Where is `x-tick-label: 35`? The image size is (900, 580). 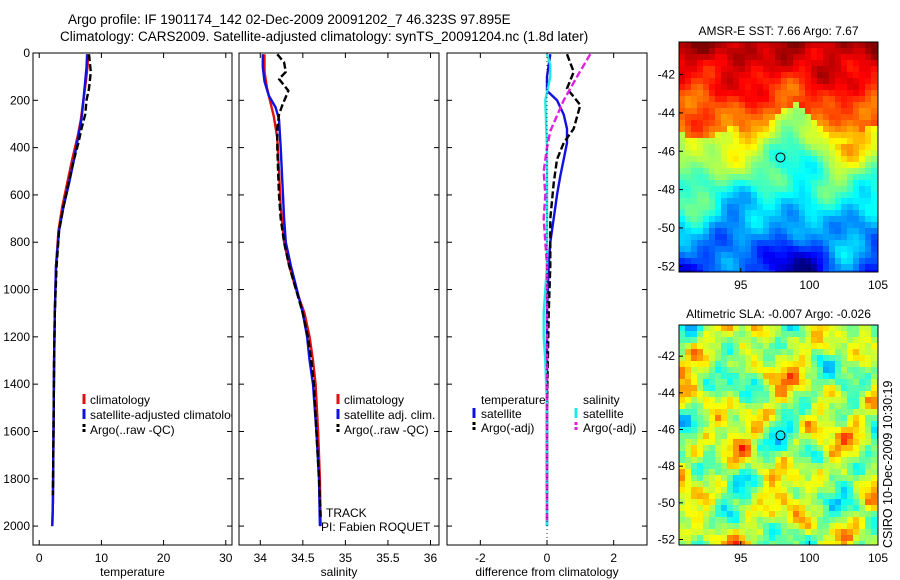
x-tick-label: 35 is located at coordinates (346, 558).